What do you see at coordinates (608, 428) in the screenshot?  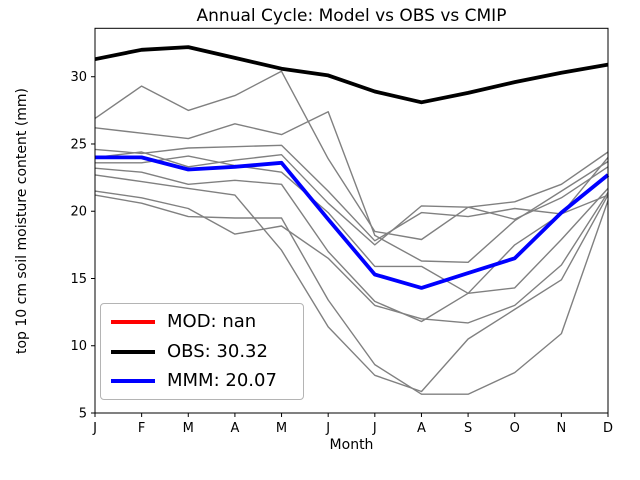 I see `x-tick-label: D` at bounding box center [608, 428].